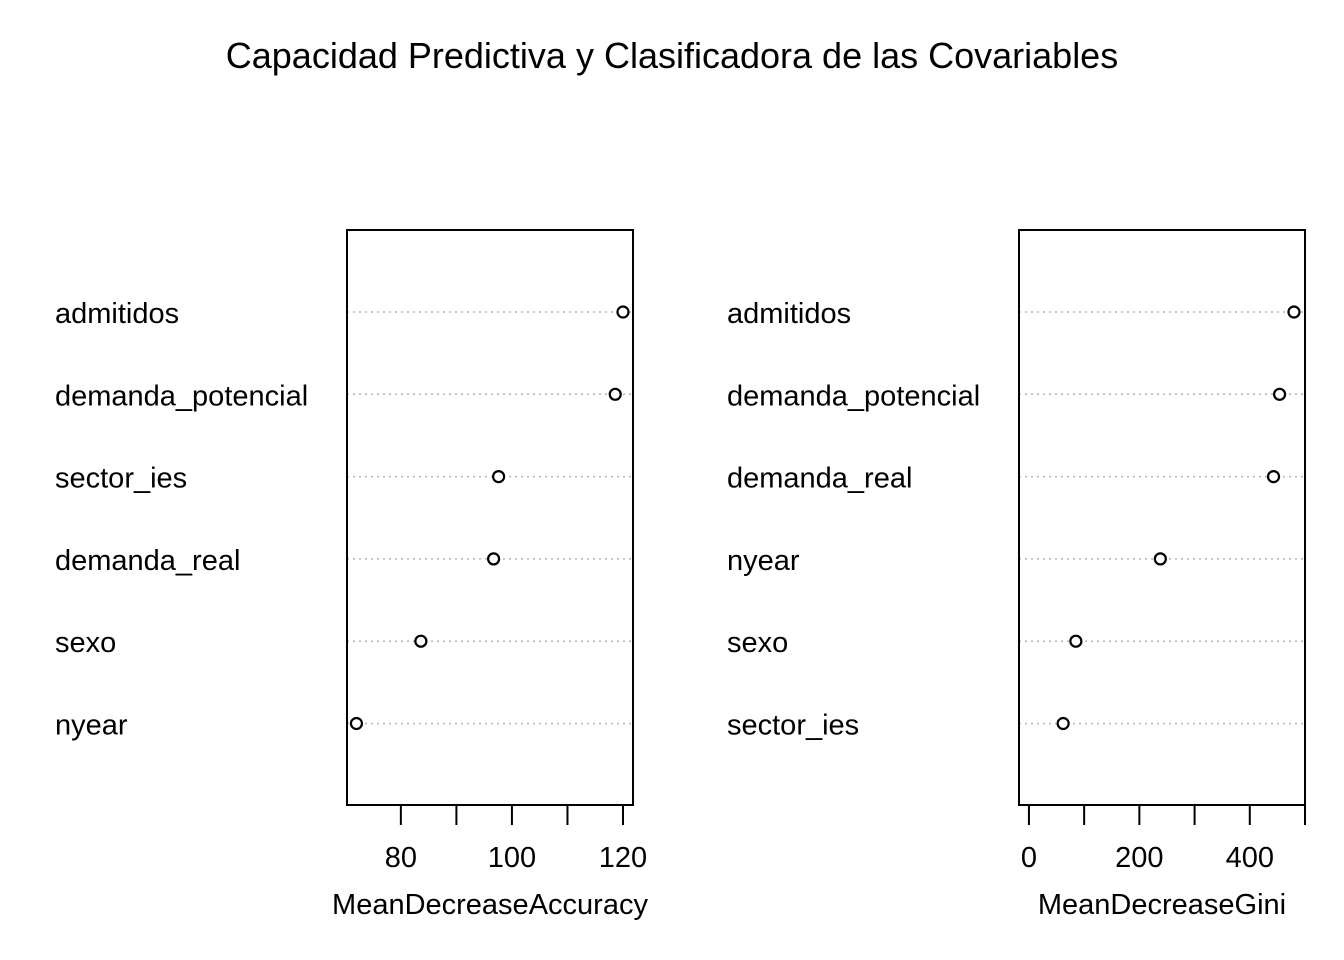 The image size is (1344, 960). I want to click on accuracy-row-label: demanda_real, so click(147, 561).